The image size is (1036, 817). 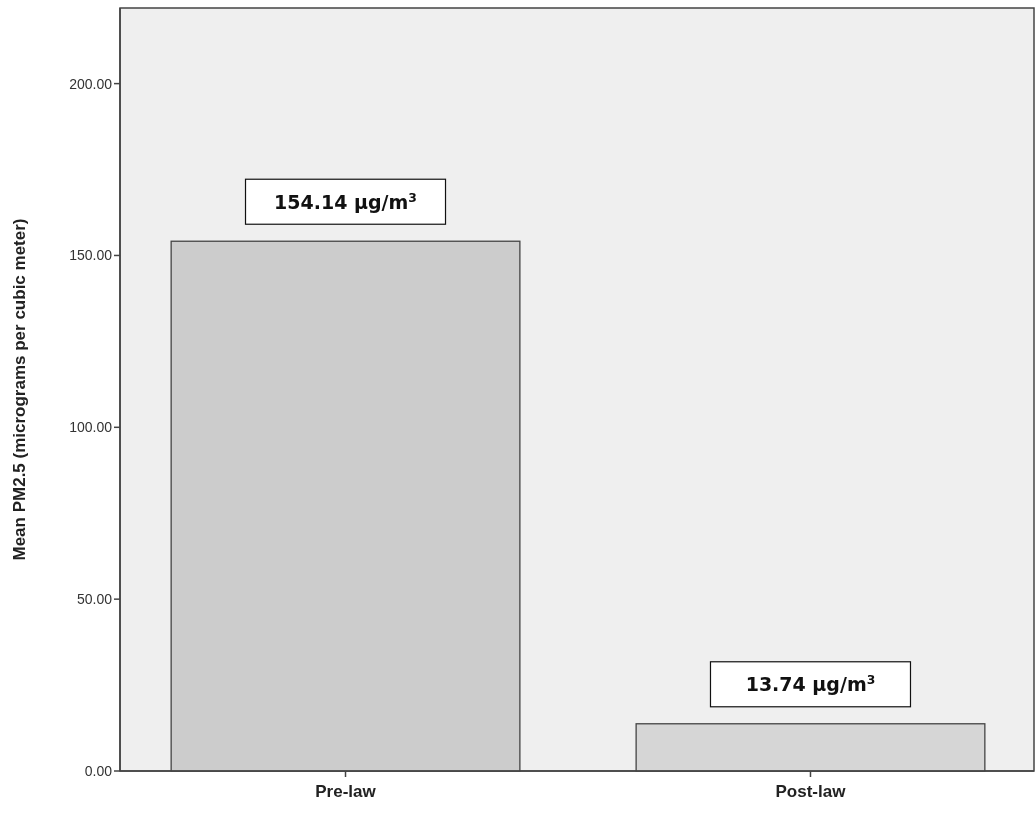 What do you see at coordinates (98, 771) in the screenshot?
I see `y-tick-label: 0.00` at bounding box center [98, 771].